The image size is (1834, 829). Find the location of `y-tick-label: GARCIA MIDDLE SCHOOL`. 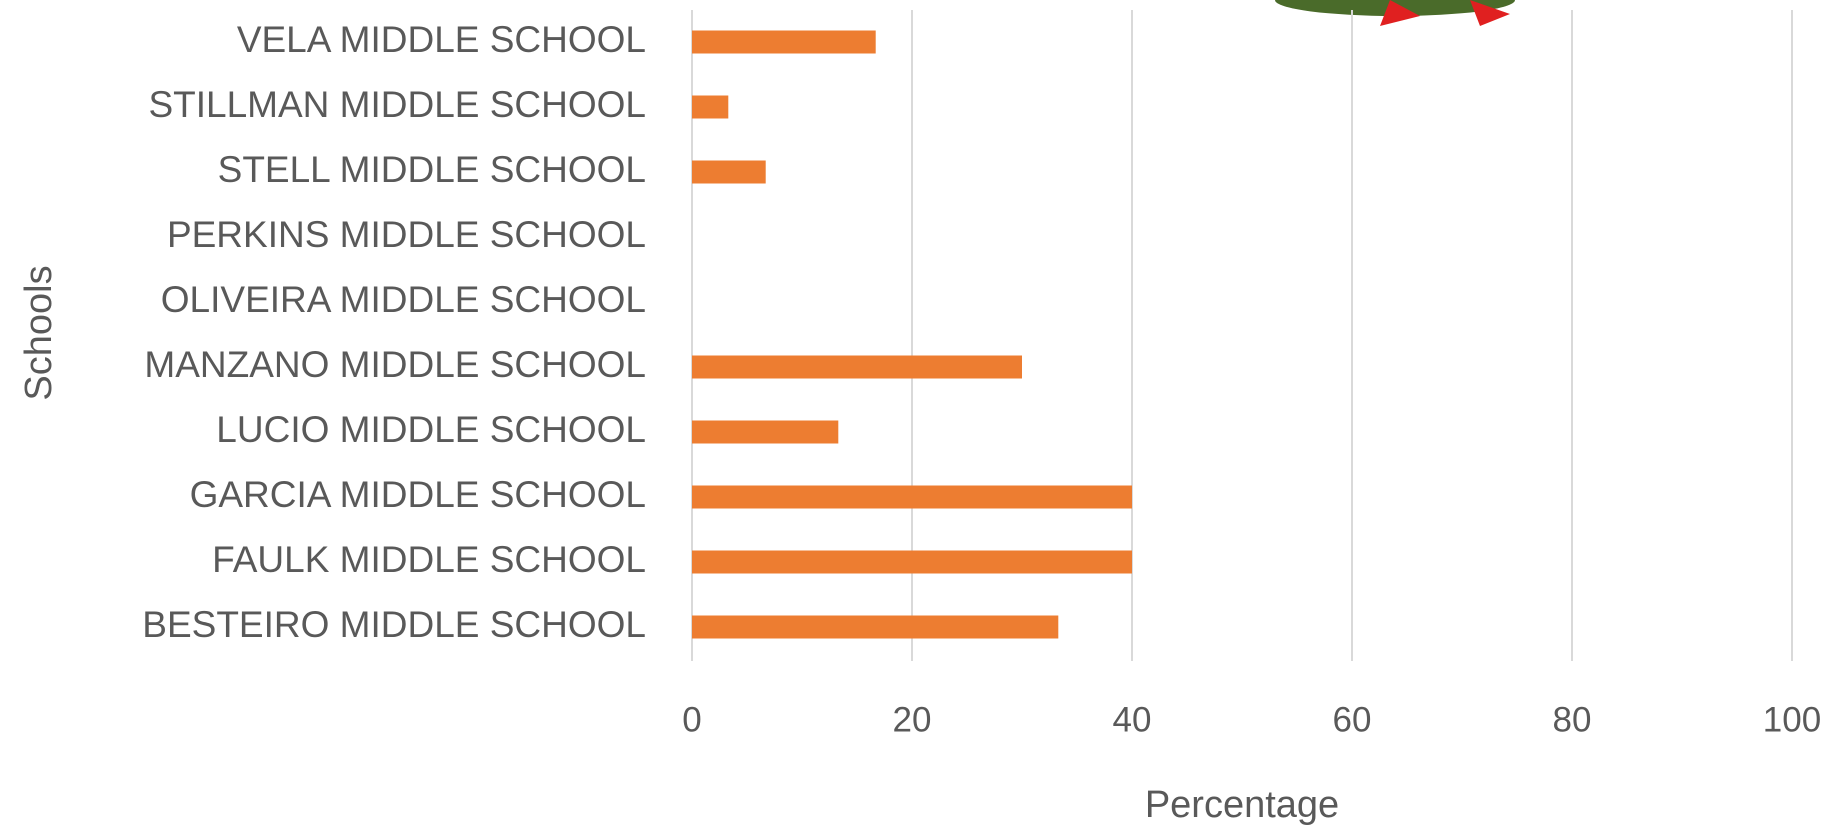

y-tick-label: GARCIA MIDDLE SCHOOL is located at coordinates (418, 494).